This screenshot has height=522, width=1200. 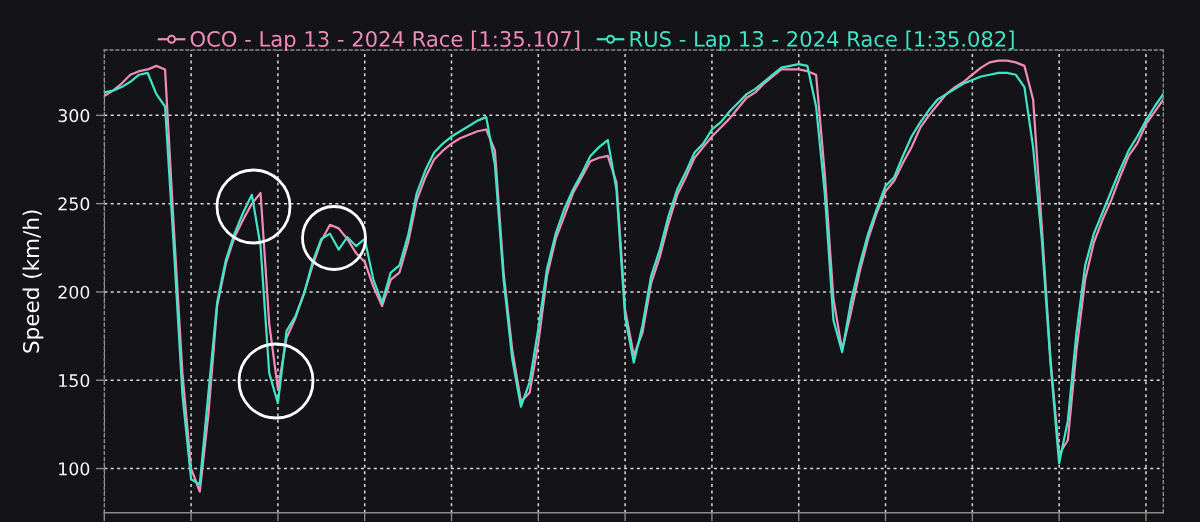 What do you see at coordinates (385, 41) in the screenshot?
I see `legend-label: OCO - Lap 13 - 2024 Race [1:35.107]` at bounding box center [385, 41].